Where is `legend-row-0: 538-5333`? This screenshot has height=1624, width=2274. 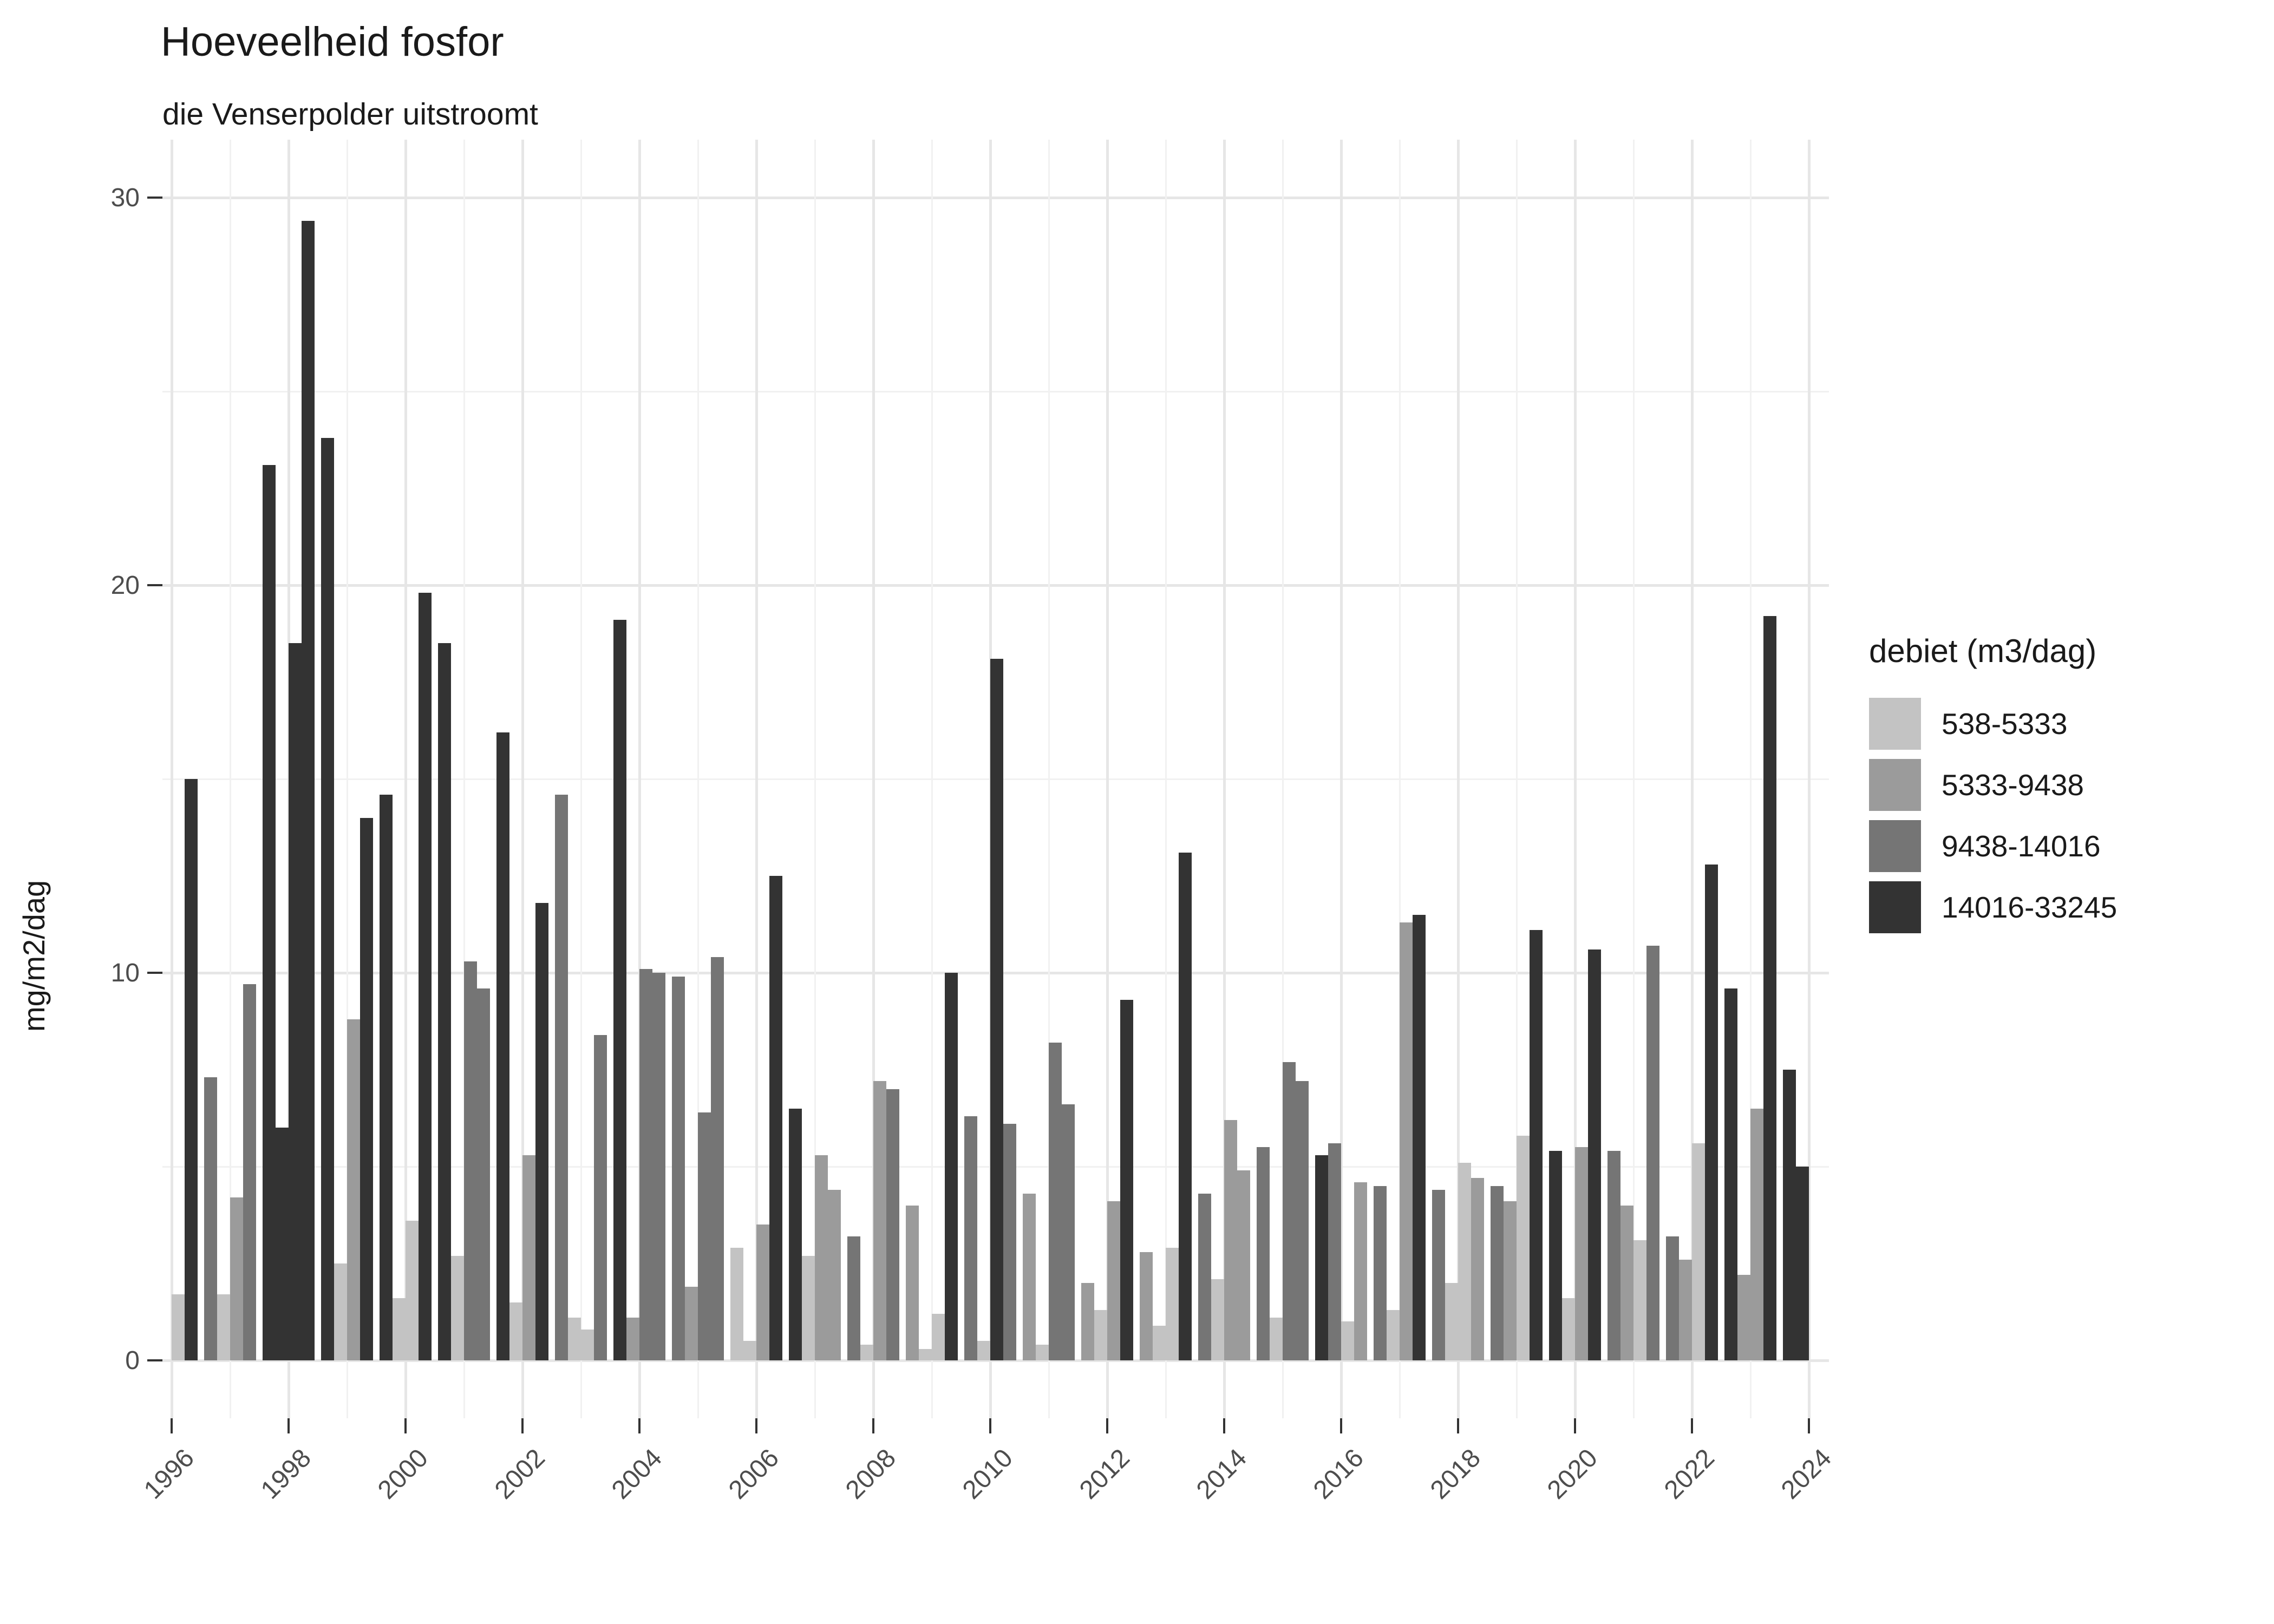
legend-row-0: 538-5333 is located at coordinates (1993, 724).